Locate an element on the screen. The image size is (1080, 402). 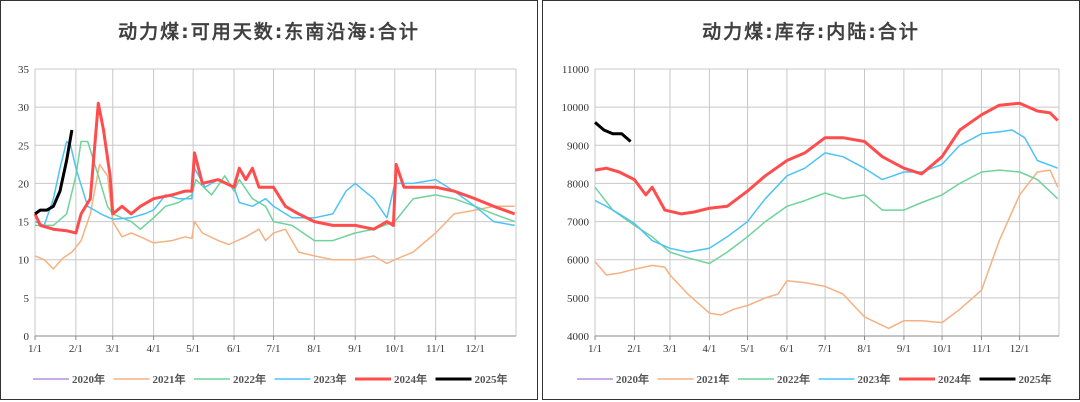
y-tick-label: 11000 is located at coordinates (576, 70).